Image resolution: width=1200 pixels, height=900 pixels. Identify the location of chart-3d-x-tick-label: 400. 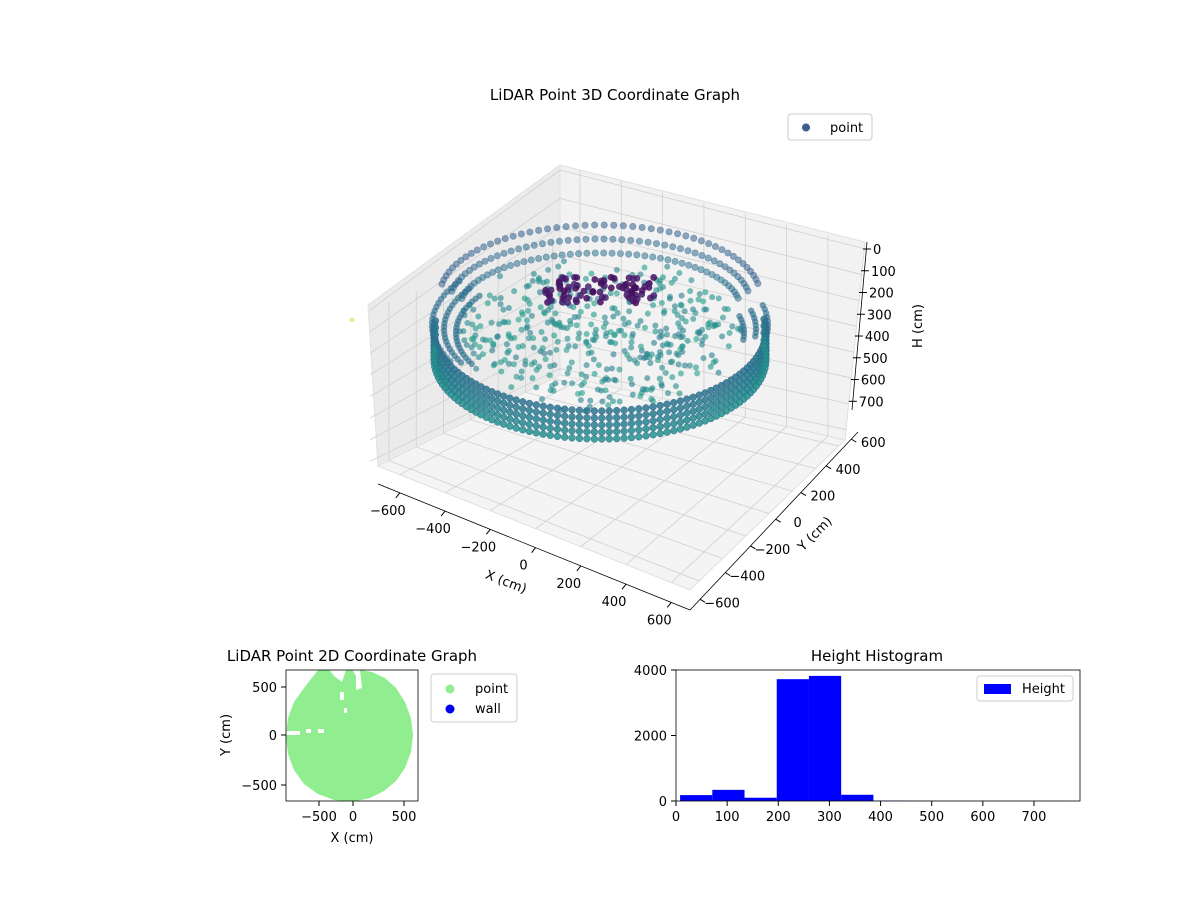
(614, 602).